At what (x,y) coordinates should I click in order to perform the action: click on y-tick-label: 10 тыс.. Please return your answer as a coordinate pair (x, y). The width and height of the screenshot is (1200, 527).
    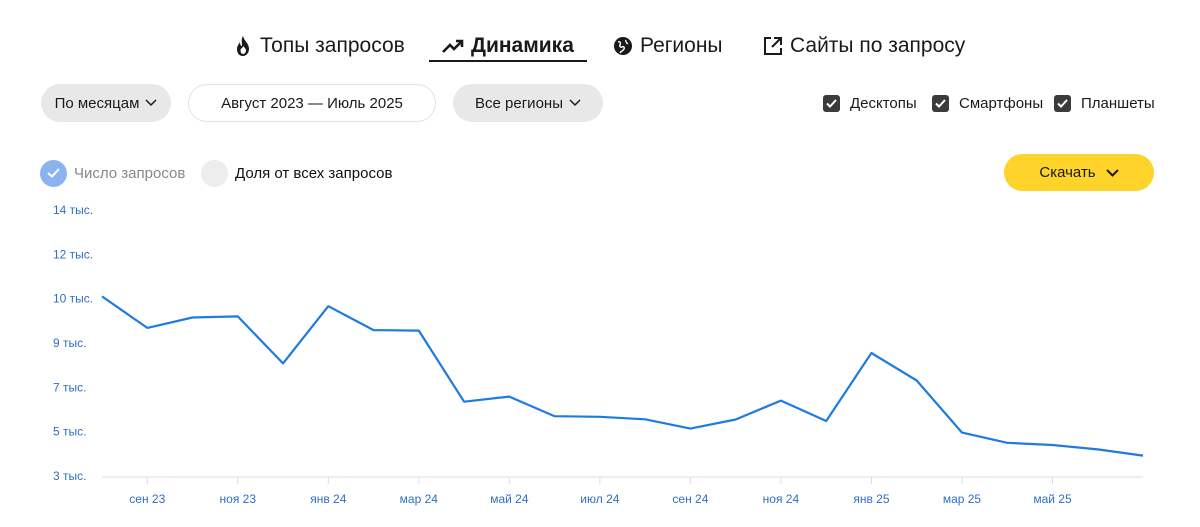
    Looking at the image, I should click on (73, 299).